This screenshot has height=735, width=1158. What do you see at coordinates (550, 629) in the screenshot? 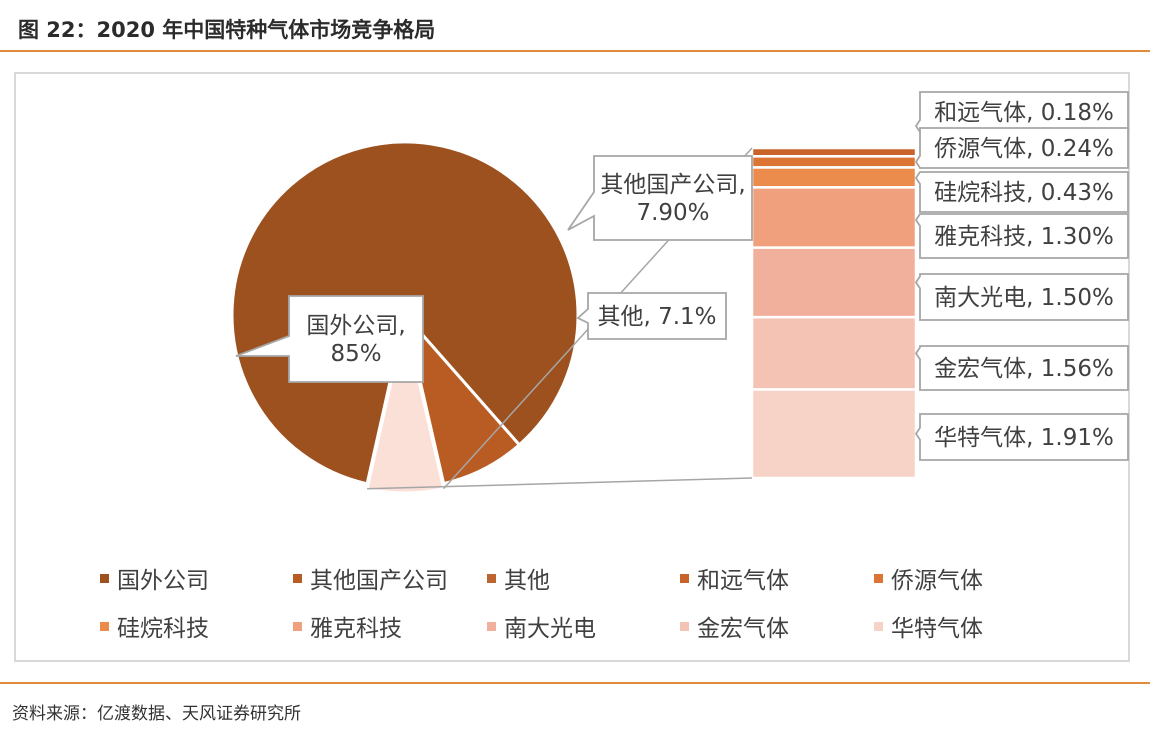
I see `legend-label-item-8: 南大光电` at bounding box center [550, 629].